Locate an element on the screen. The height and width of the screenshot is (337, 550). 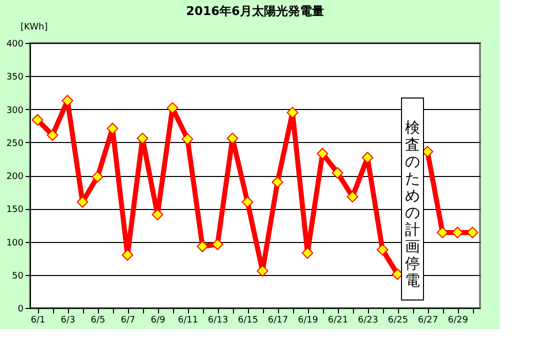
y-tick-label: 50 is located at coordinates (18, 276).